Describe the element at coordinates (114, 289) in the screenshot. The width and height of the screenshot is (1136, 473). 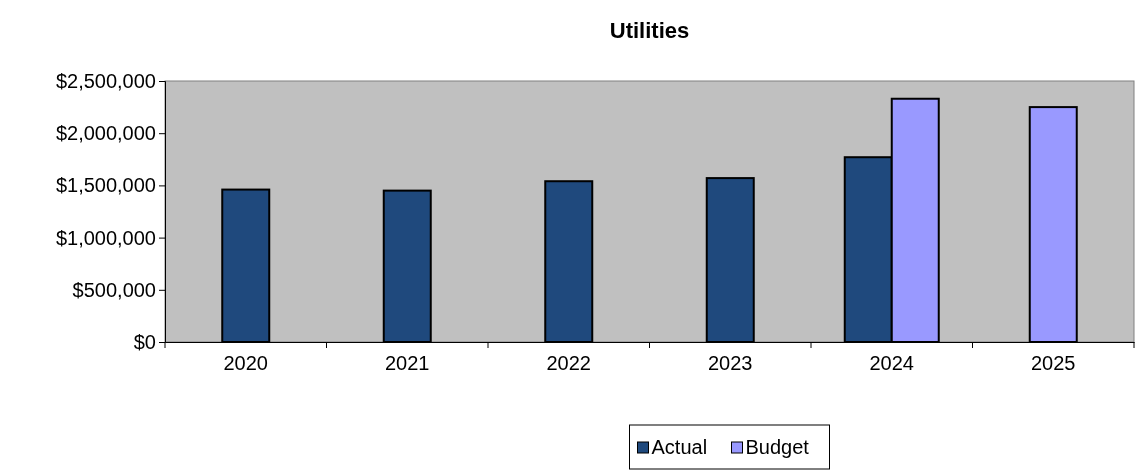
I see `y-tick-label: $500,000` at that location.